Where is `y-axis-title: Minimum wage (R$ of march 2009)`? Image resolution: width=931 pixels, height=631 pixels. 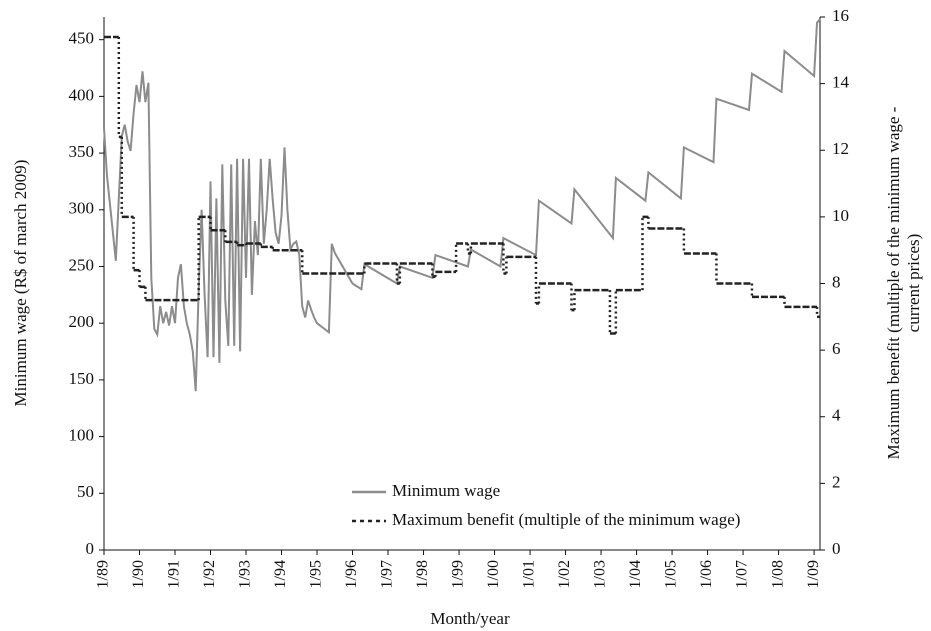 y-axis-title: Minimum wage (R$ of march 2009) is located at coordinates (20, 283).